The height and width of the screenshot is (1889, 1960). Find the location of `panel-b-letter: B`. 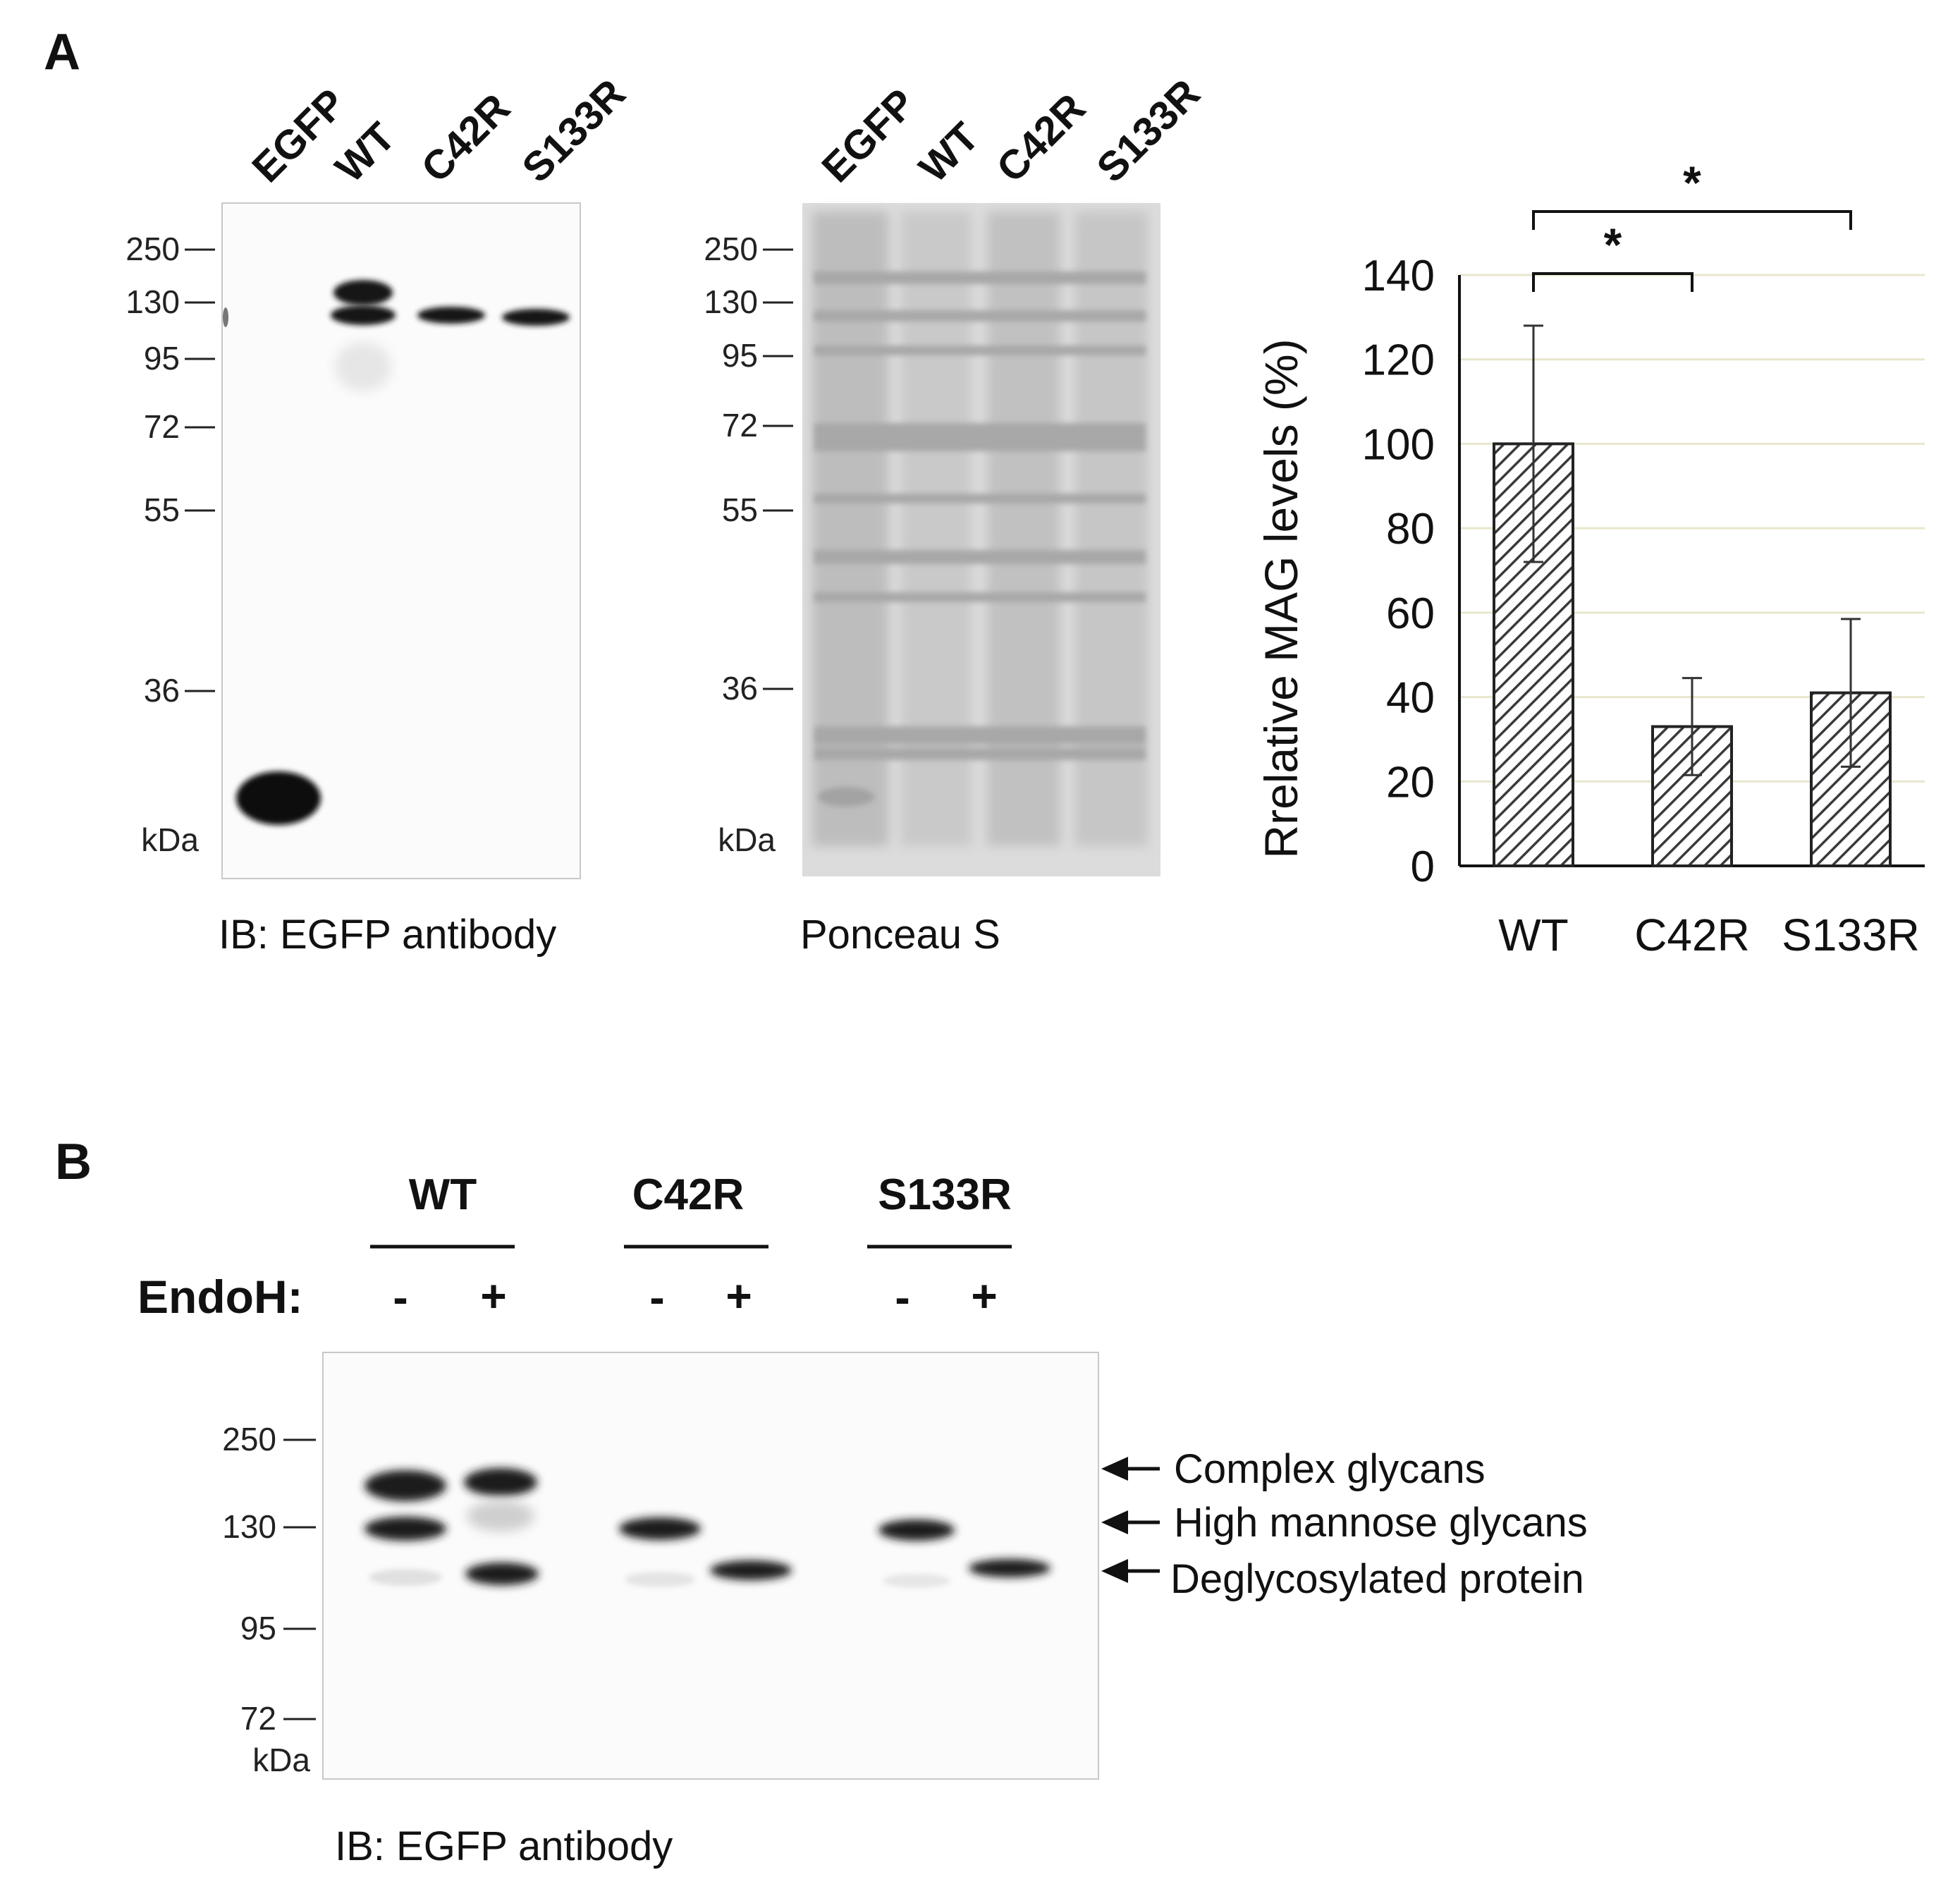

panel-b-letter: B is located at coordinates (73, 1162).